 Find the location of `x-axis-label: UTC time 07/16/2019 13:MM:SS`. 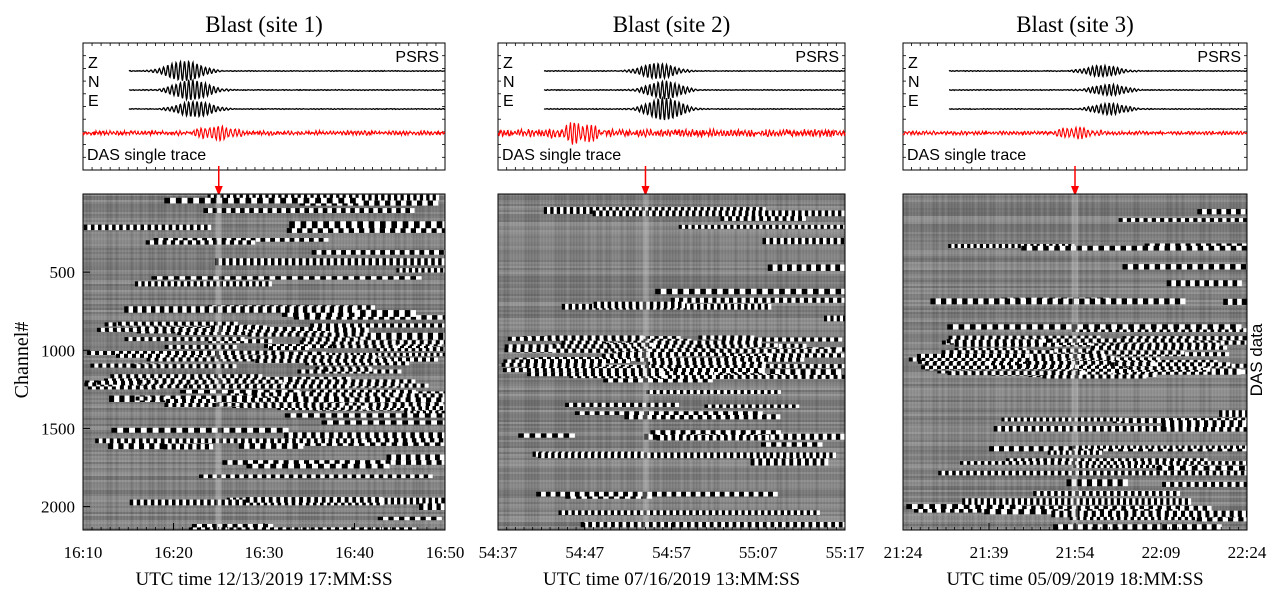

x-axis-label: UTC time 07/16/2019 13:MM:SS is located at coordinates (671, 579).